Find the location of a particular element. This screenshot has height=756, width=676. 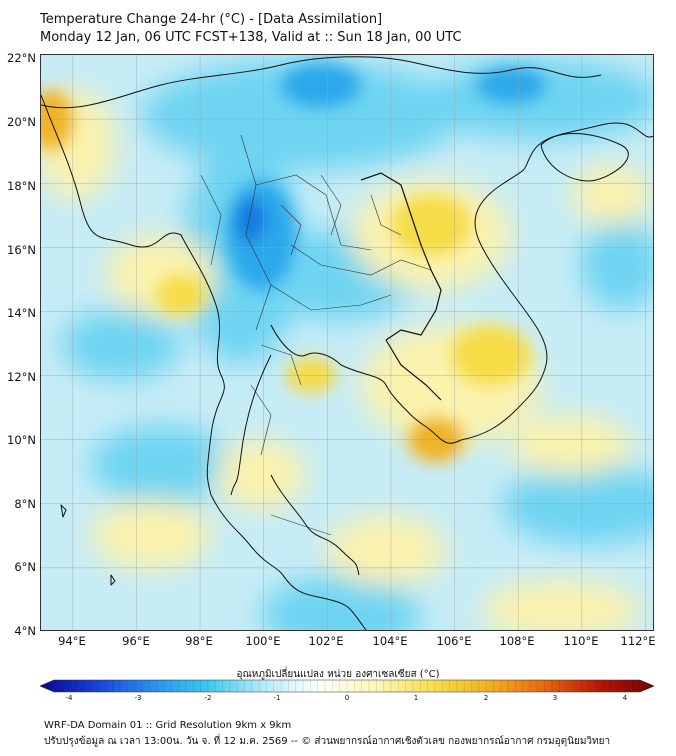

lat-label-16n: 16°N is located at coordinates (21, 250).